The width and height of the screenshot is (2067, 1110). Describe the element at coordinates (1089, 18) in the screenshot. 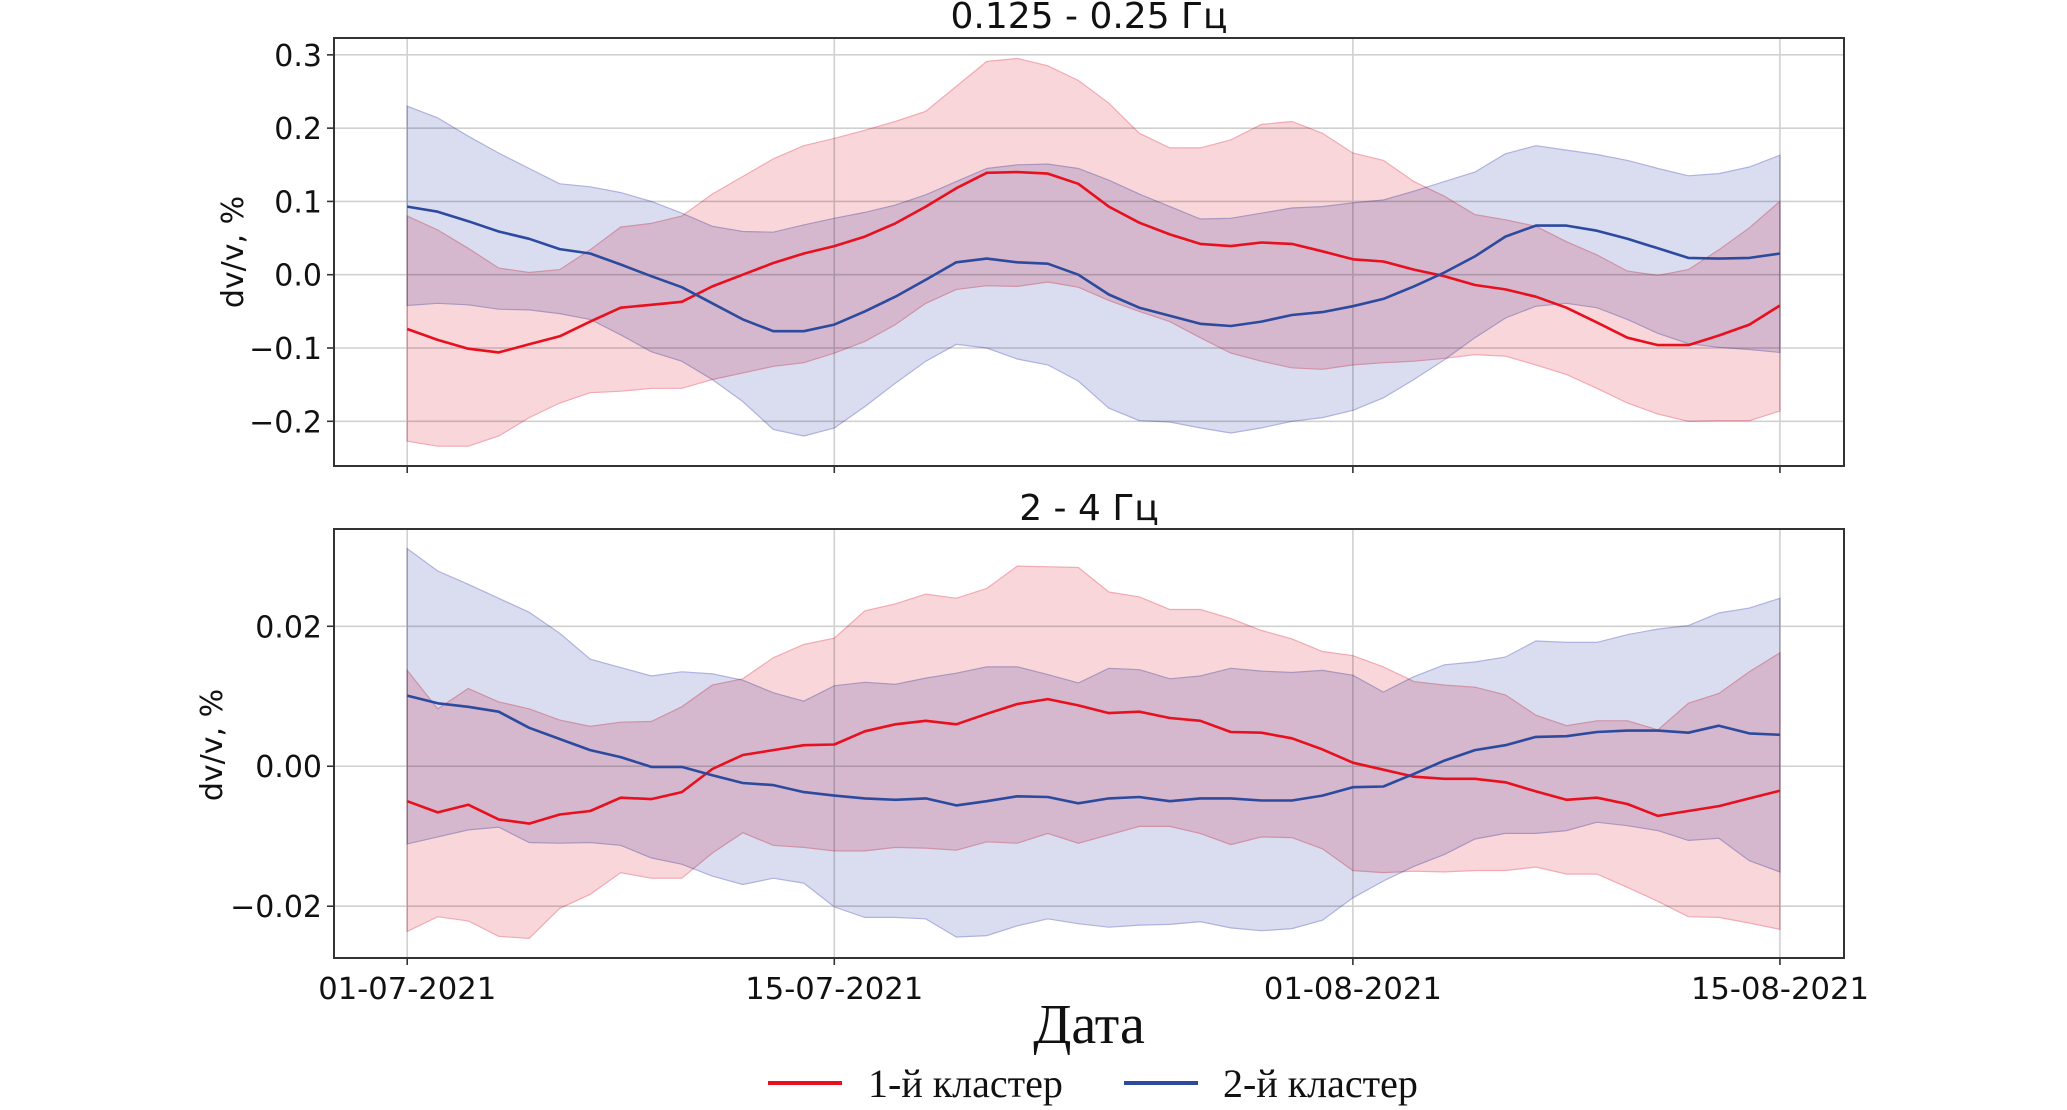

I see `panel-title: 0.125 - 0.25 Гц` at that location.